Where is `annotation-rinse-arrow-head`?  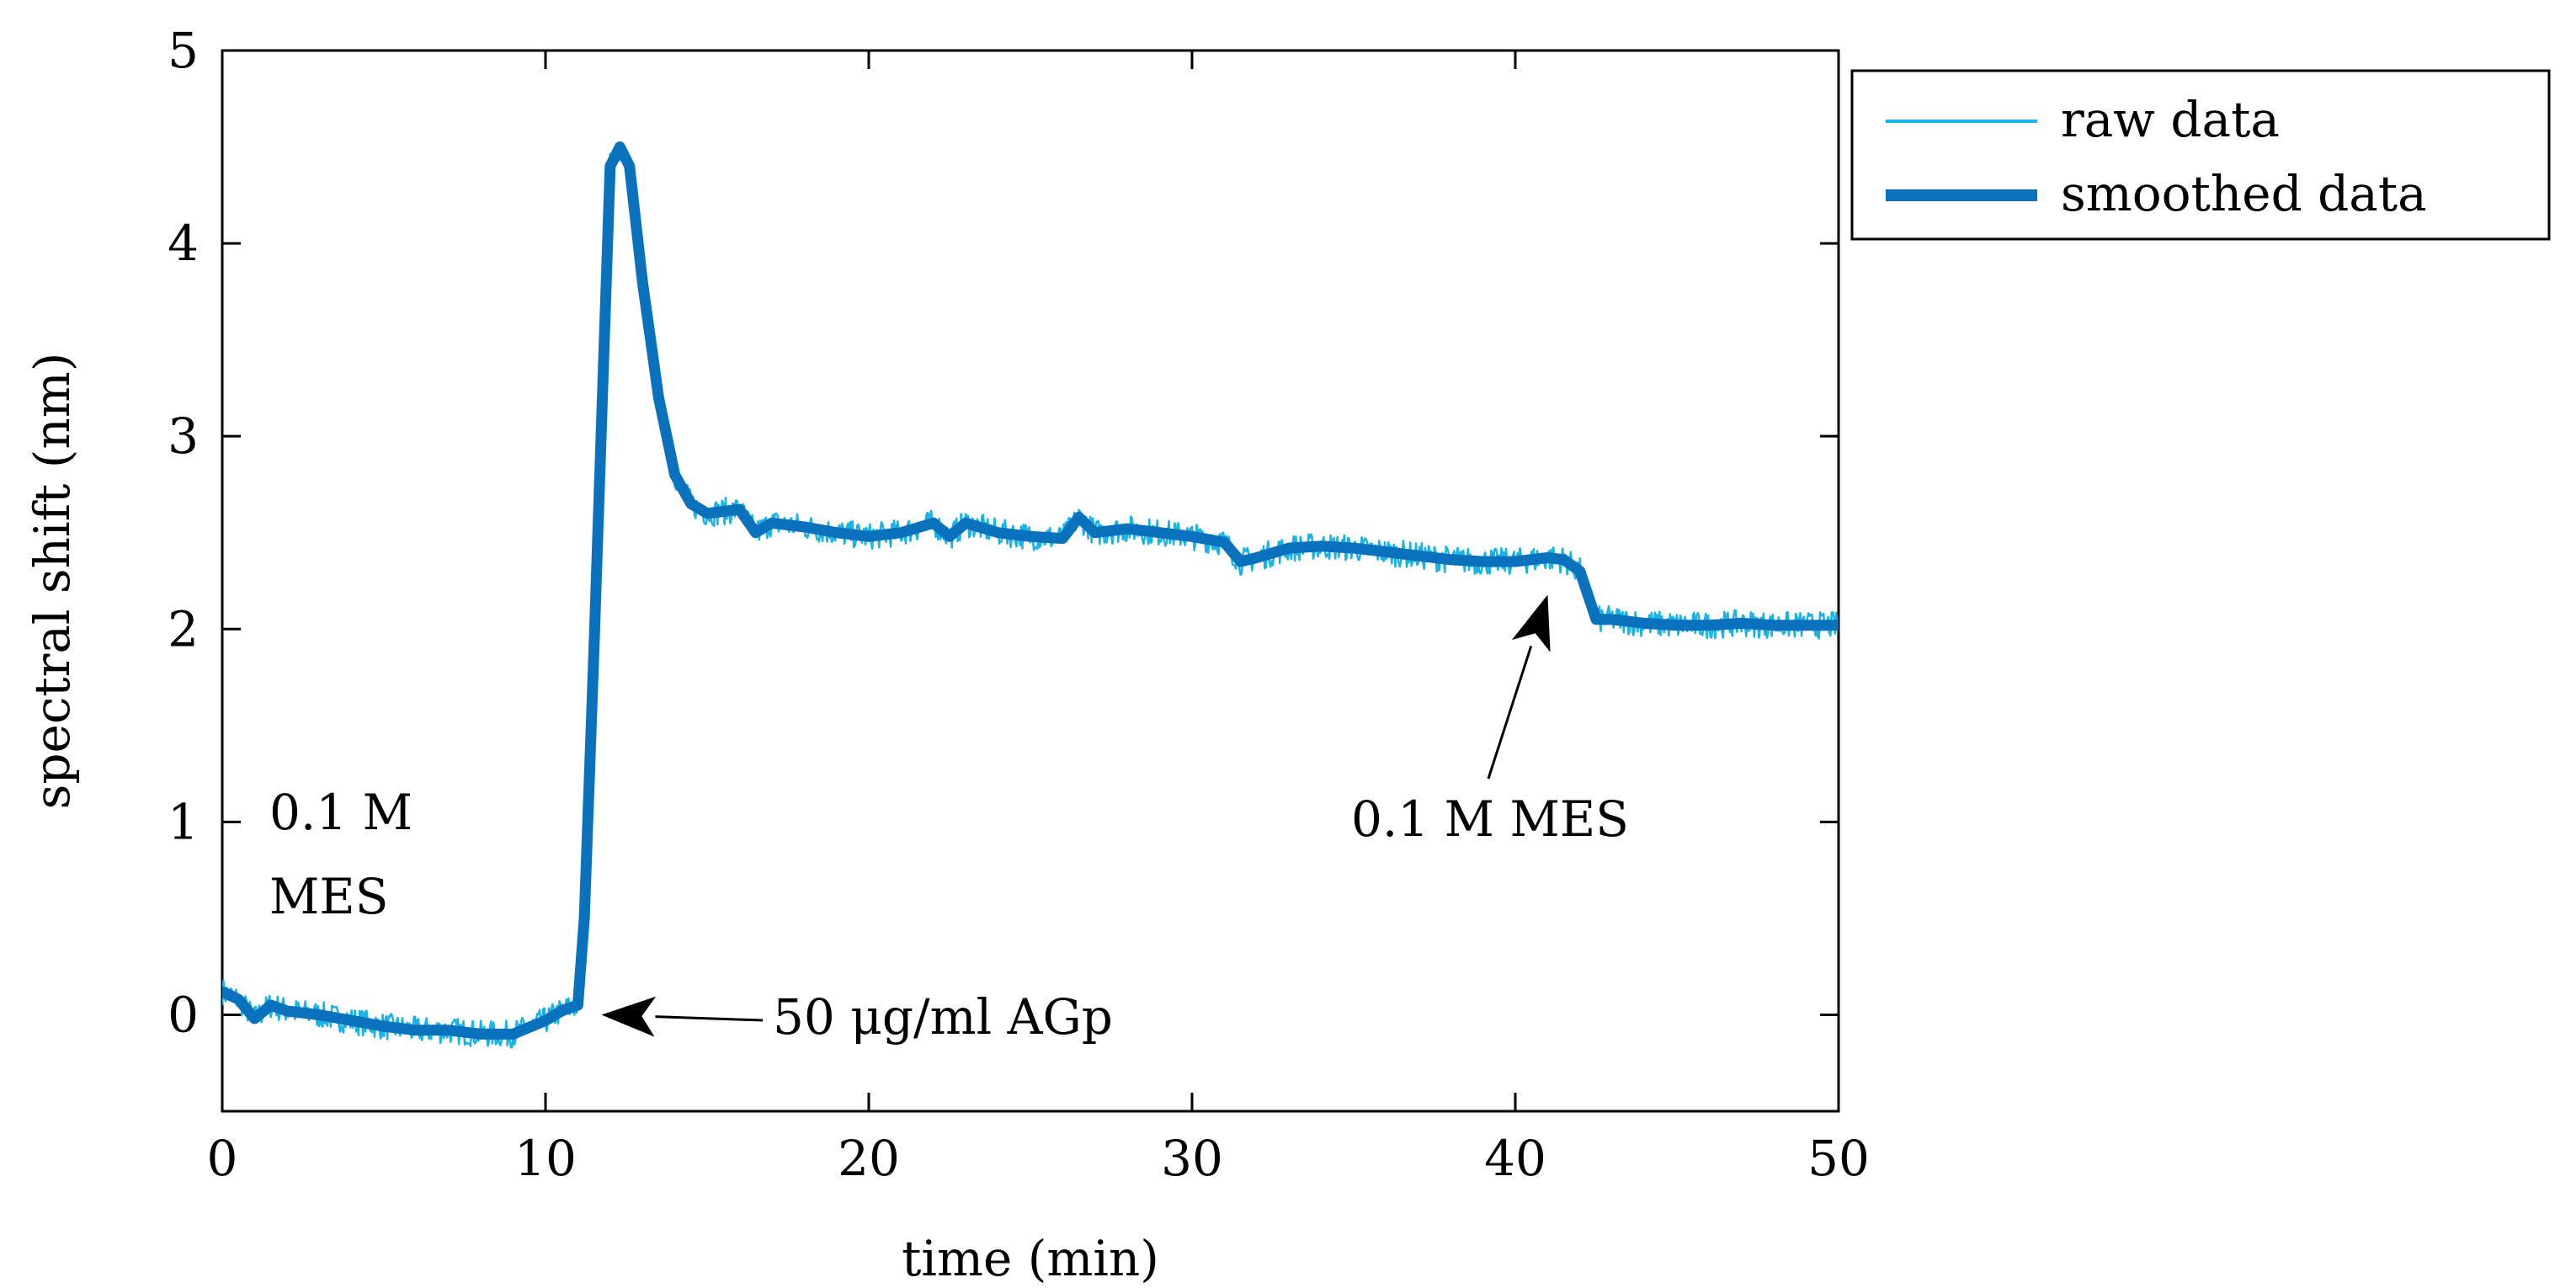 annotation-rinse-arrow-head is located at coordinates (1531, 623).